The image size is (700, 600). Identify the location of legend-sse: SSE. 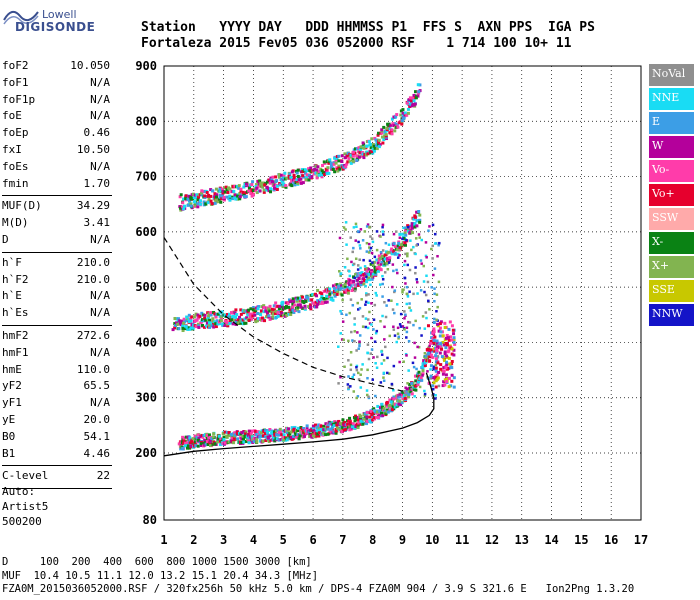
(671, 292).